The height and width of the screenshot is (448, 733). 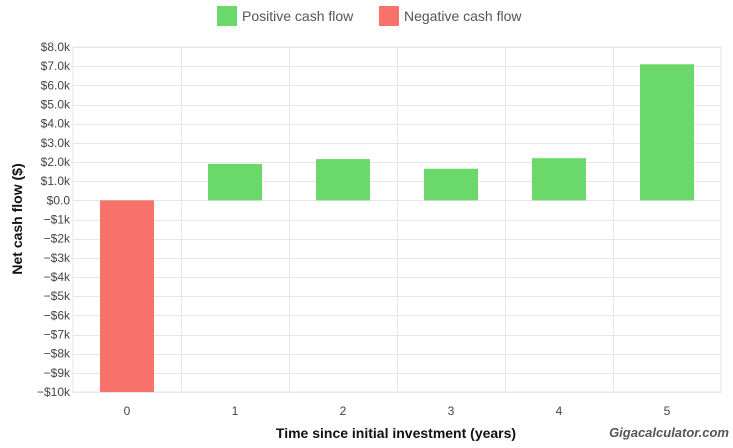 What do you see at coordinates (57, 335) in the screenshot?
I see `y-tick-label: −$7k` at bounding box center [57, 335].